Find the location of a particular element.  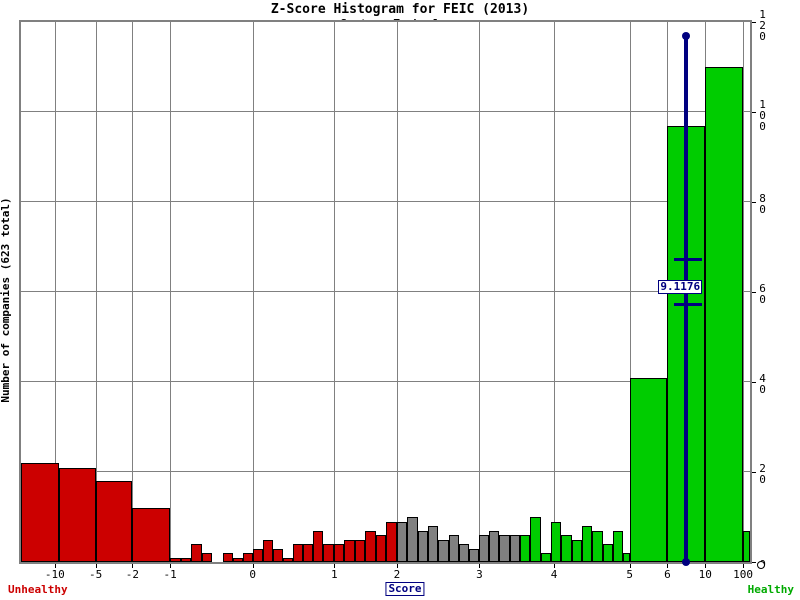

y-axis-label: Number of companies (623 total) is located at coordinates (6, 300).